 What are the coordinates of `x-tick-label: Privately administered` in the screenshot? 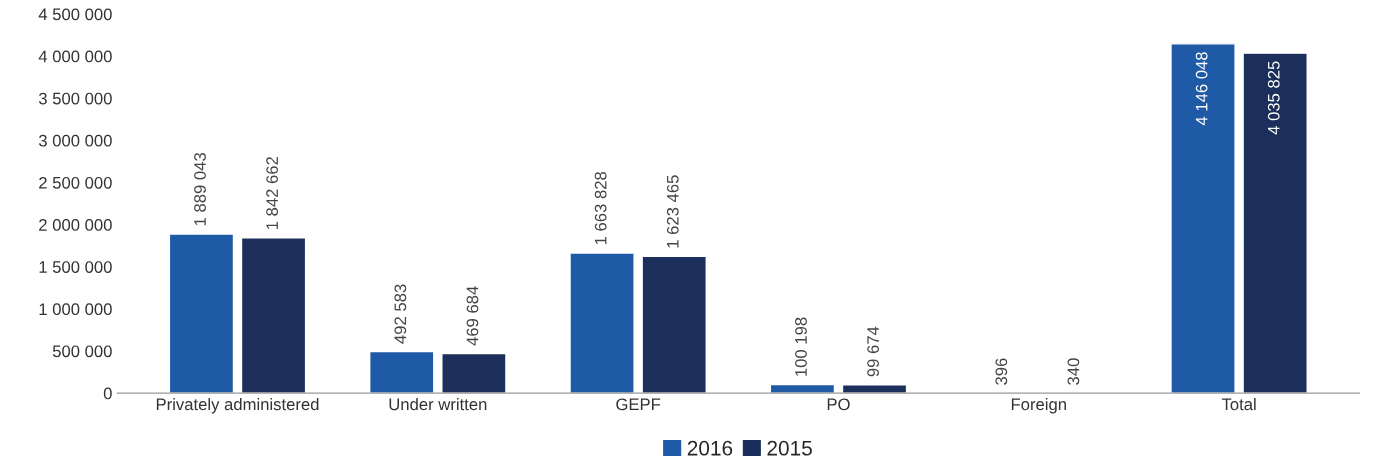 It's located at (237, 405).